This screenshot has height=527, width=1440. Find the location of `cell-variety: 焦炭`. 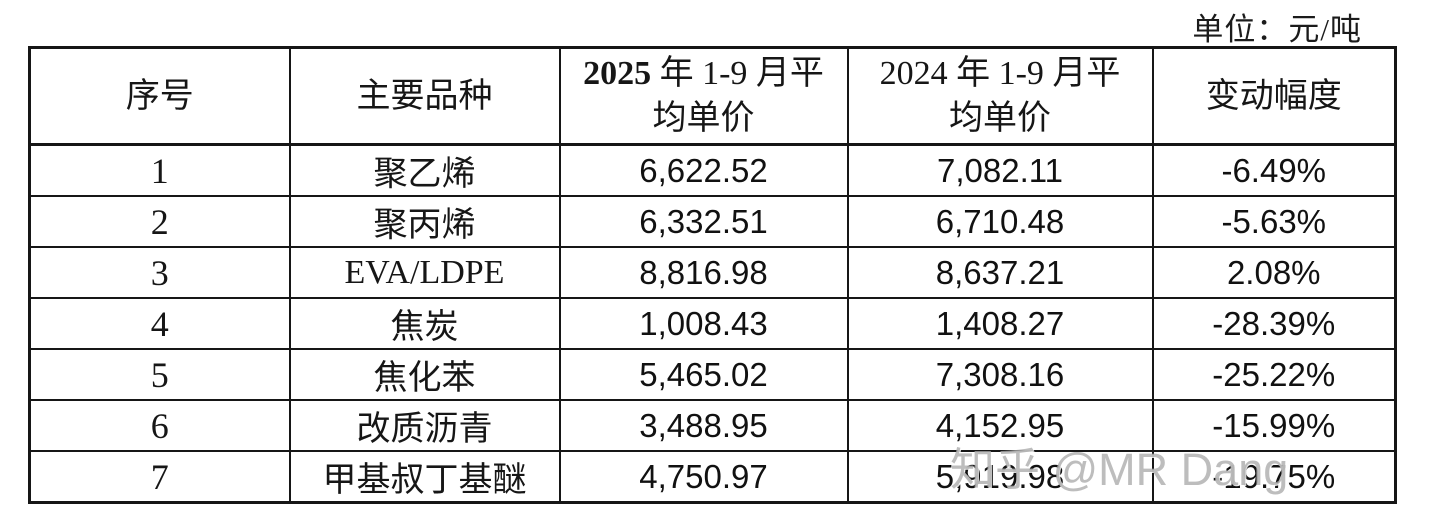

cell-variety: 焦炭 is located at coordinates (424, 323).